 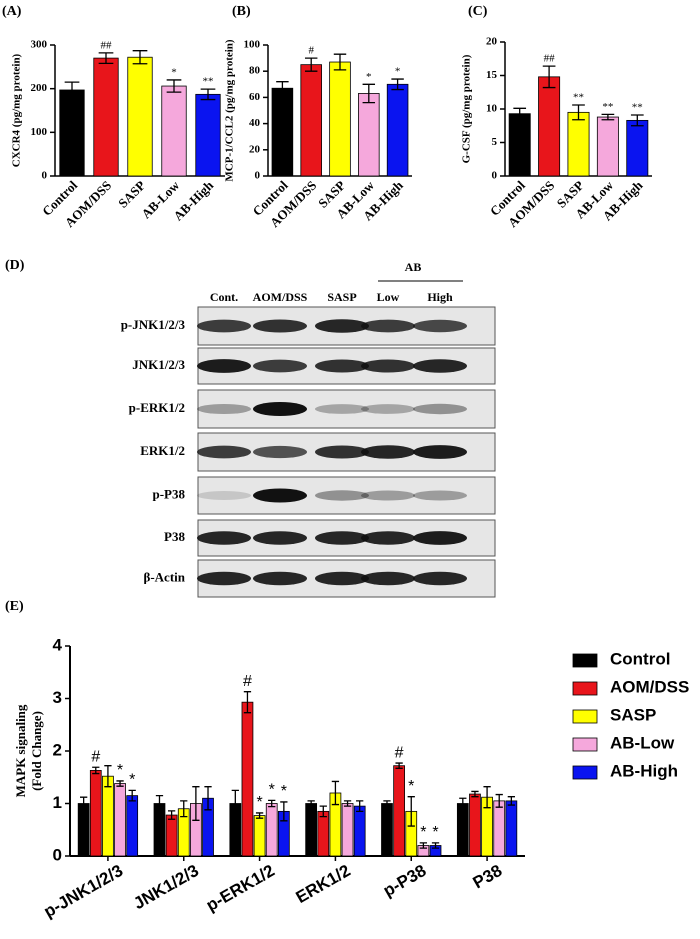 What do you see at coordinates (224, 297) in the screenshot?
I see `lane-label: Cont.` at bounding box center [224, 297].